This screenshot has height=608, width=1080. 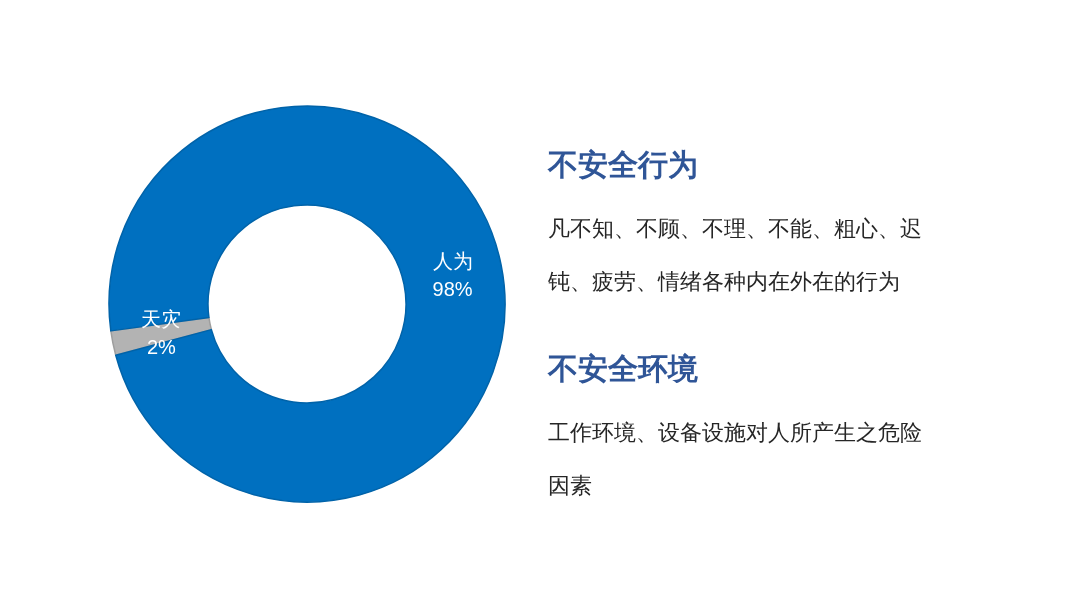 What do you see at coordinates (161, 347) in the screenshot?
I see `data-label: 2%` at bounding box center [161, 347].